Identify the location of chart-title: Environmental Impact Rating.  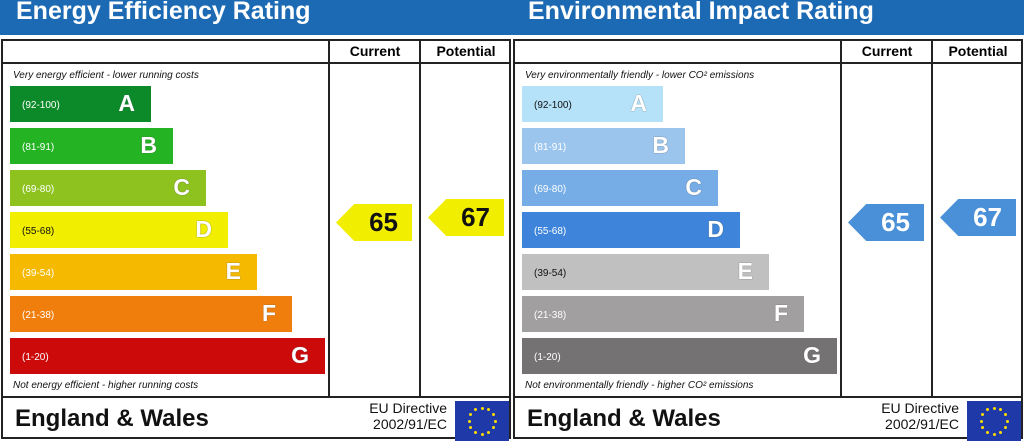
(768, 17).